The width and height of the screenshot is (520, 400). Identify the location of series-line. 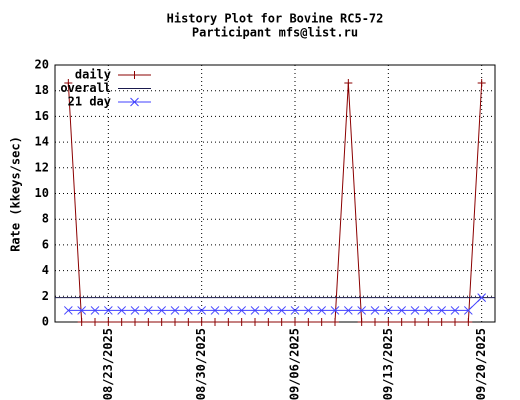
(275, 304).